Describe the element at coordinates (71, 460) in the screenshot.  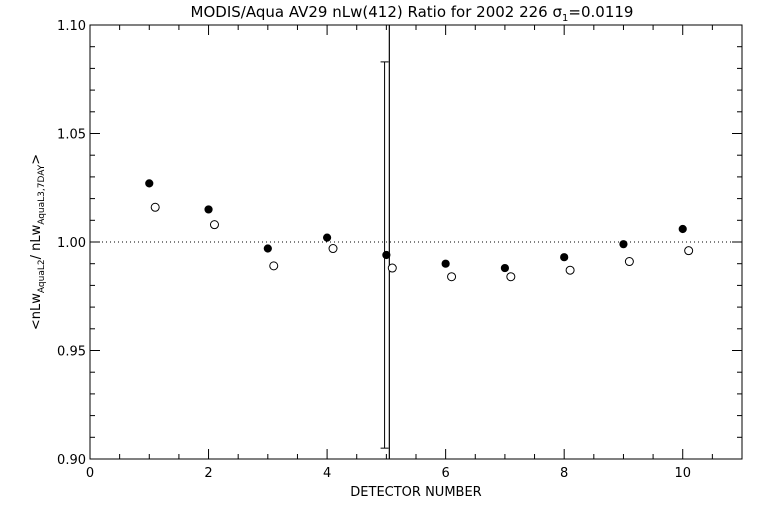
I see `y-tick-label: 0.90` at that location.